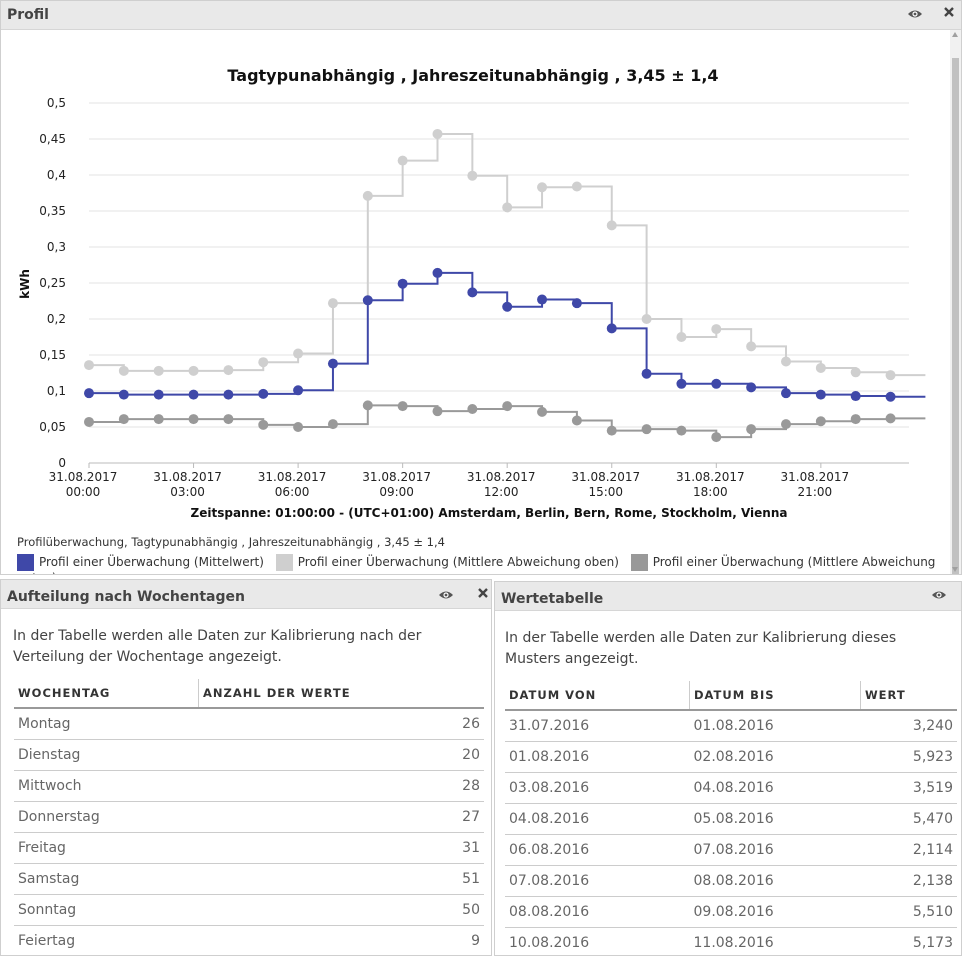  I want to click on table-row: 31.07.2016 01.08.2016 3,240, so click(731, 726).